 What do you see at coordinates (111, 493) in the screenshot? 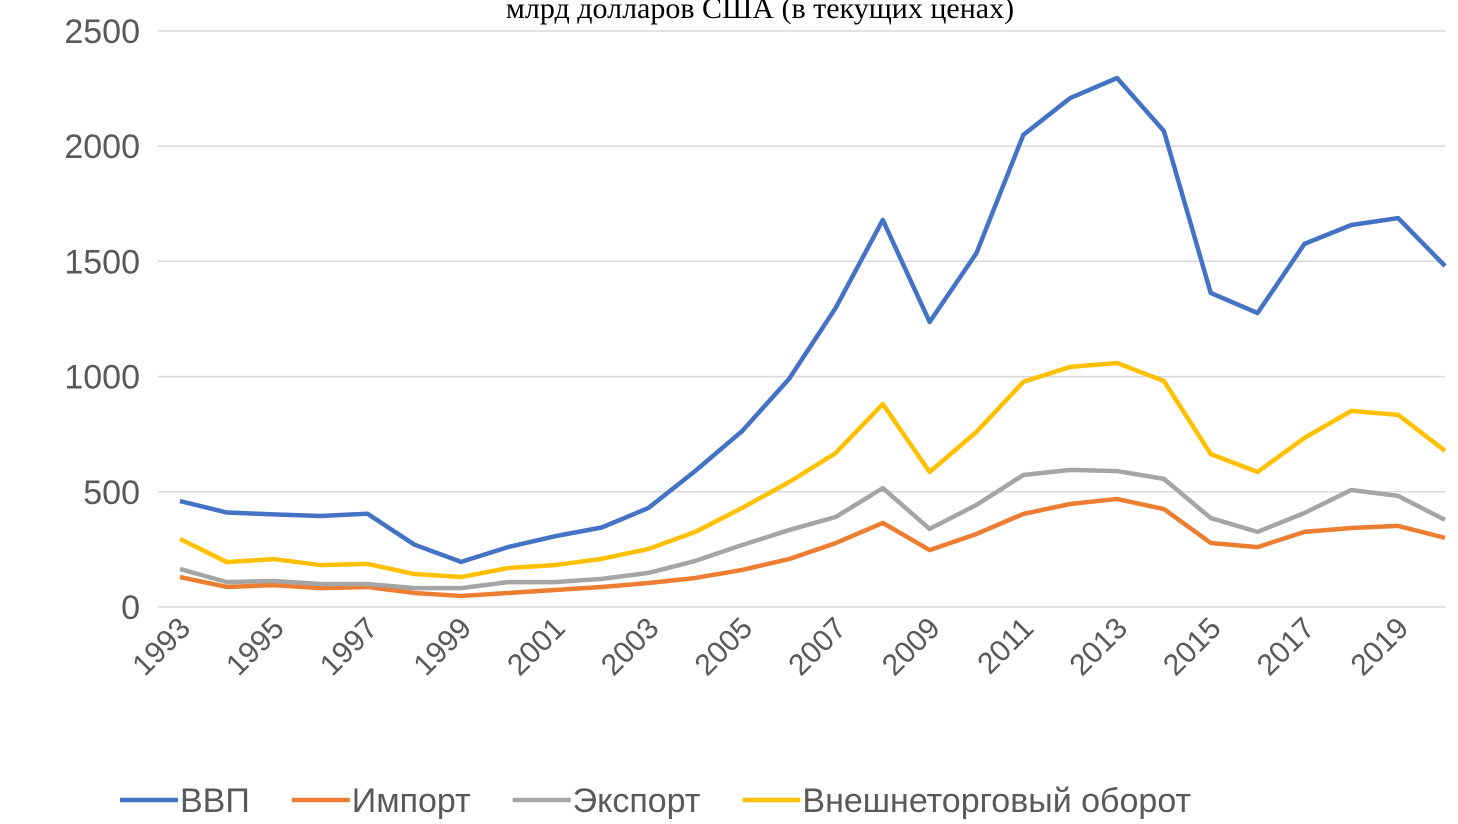
I see `y-tick-label: 500` at bounding box center [111, 493].